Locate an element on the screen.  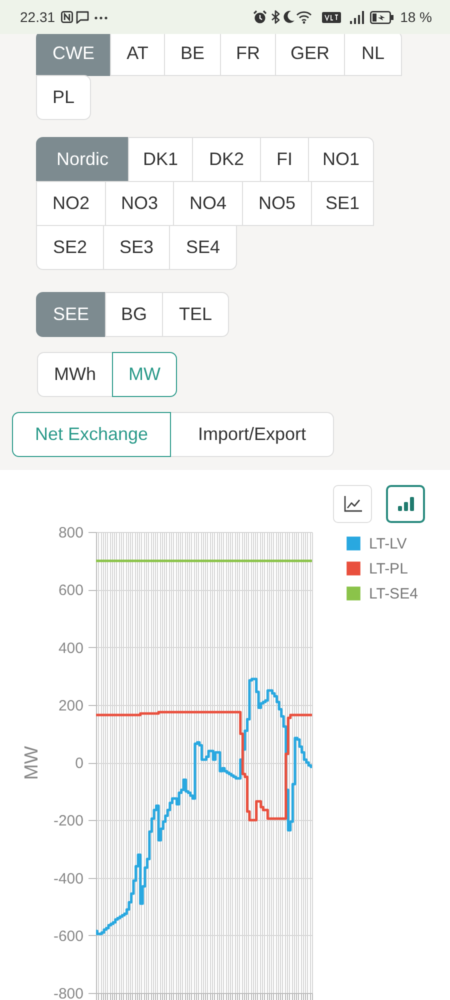
legend-label: LT-SE4 is located at coordinates (393, 594).